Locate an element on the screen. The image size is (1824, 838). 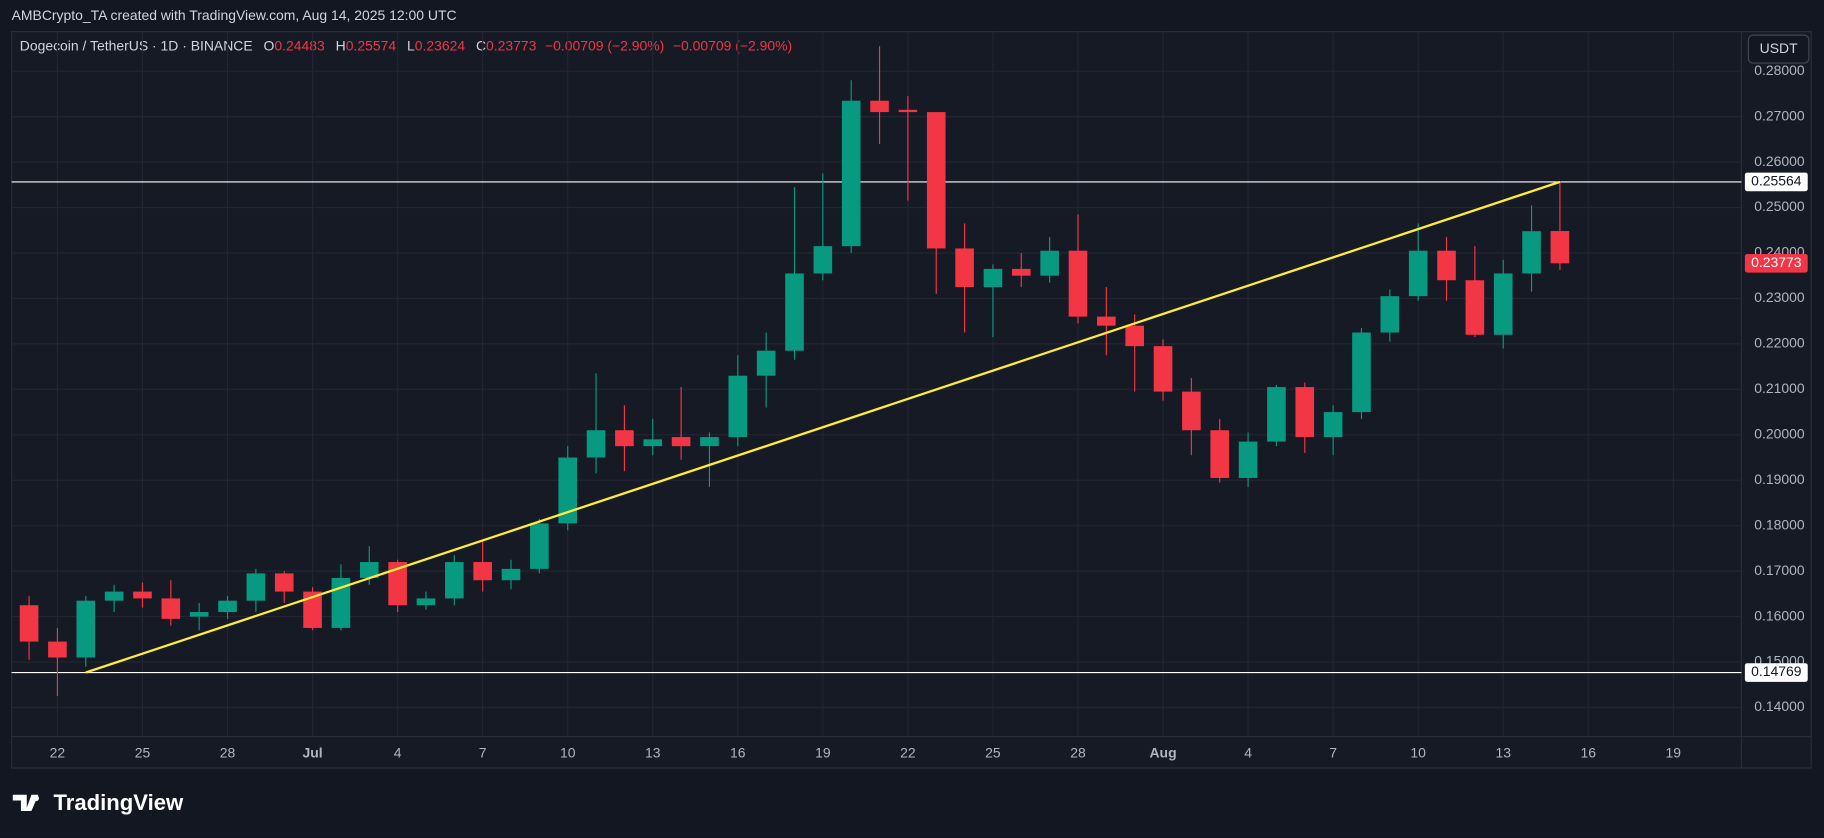
logo-icon is located at coordinates (25, 803).